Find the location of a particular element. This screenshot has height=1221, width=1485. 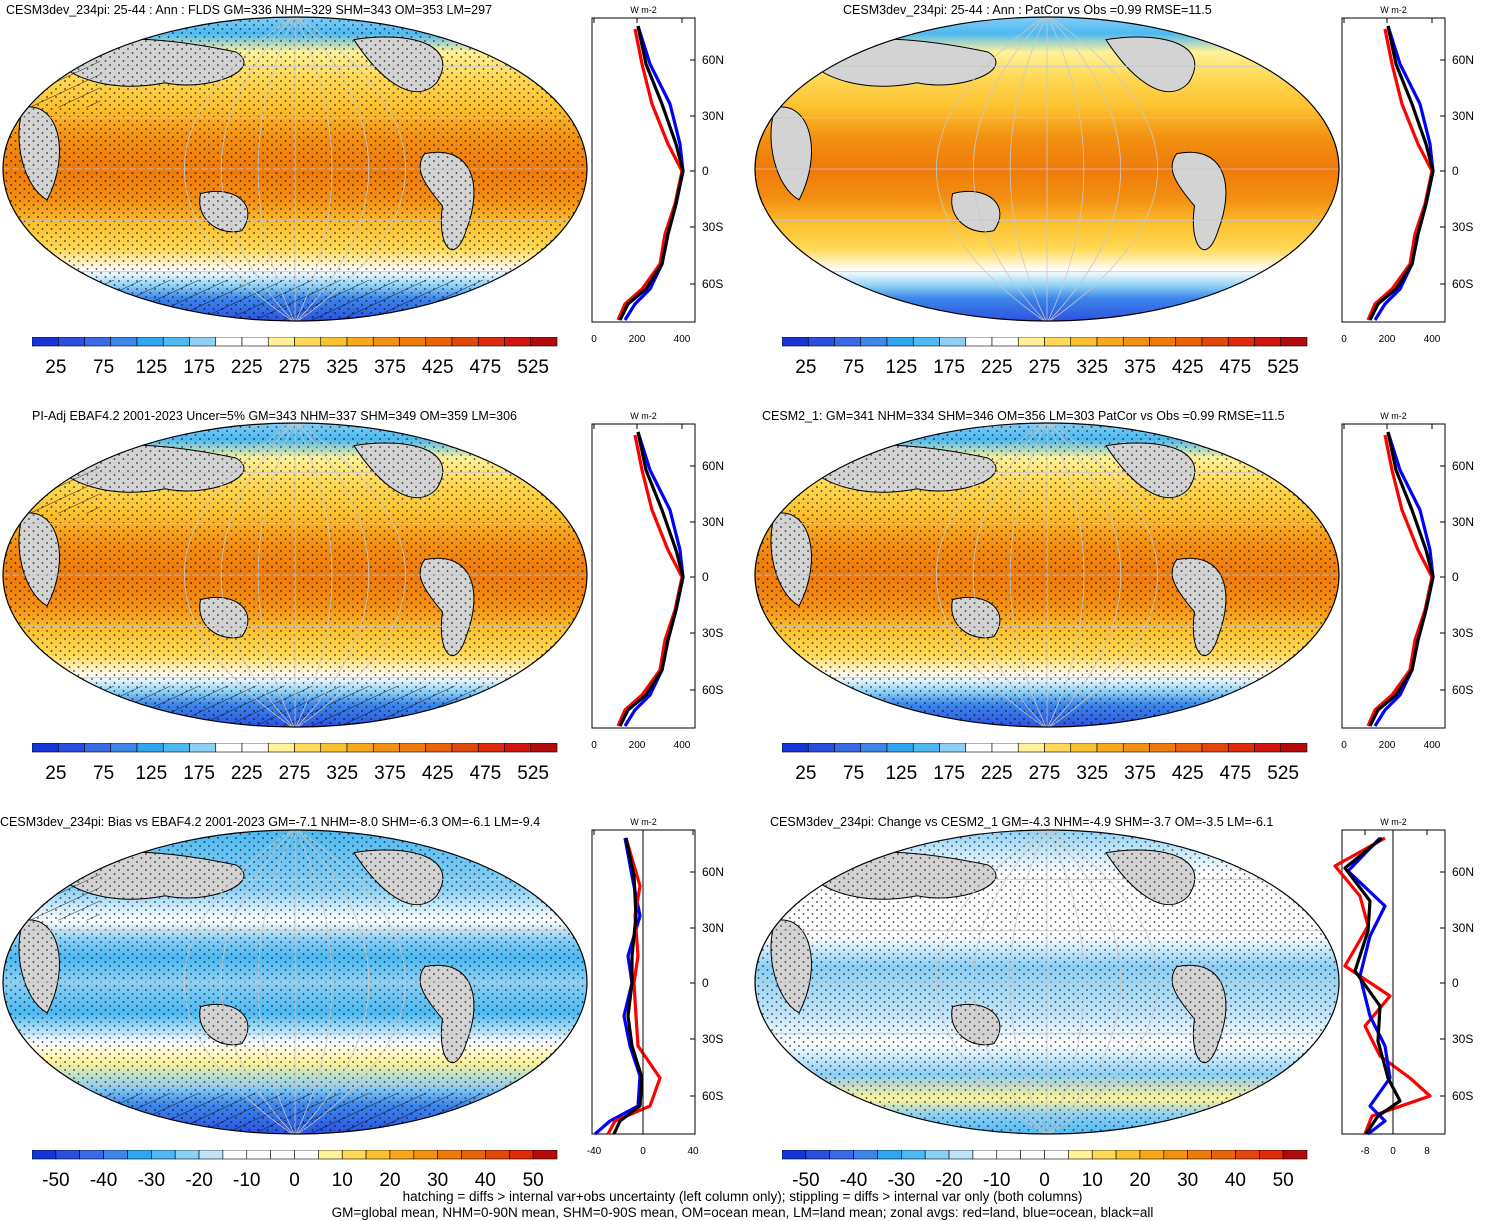

zonal-profile-panel-0: W m-2 60N 30N 0 30S 60S 0 200 400 is located at coordinates (657, 175).